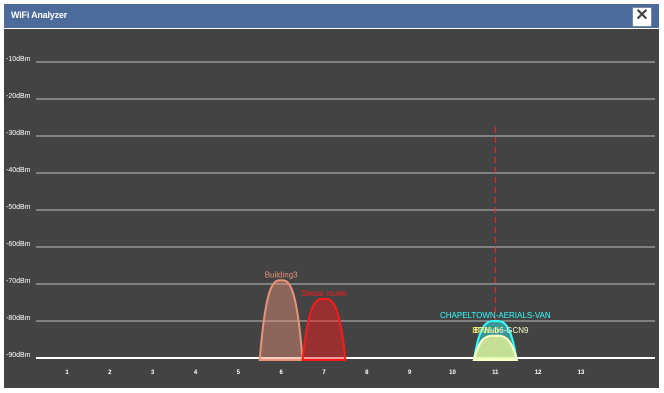  What do you see at coordinates (67, 373) in the screenshot?
I see `x-tick-label: 1` at bounding box center [67, 373].